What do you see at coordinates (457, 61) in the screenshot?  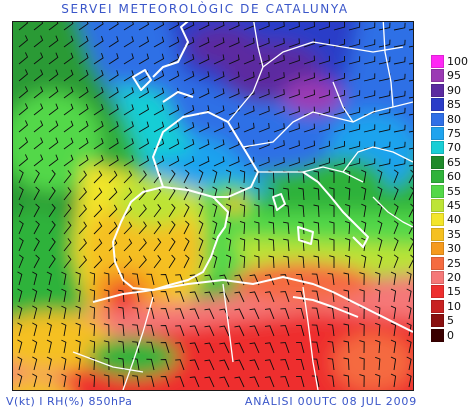 I see `legend-label: 100` at bounding box center [457, 61].